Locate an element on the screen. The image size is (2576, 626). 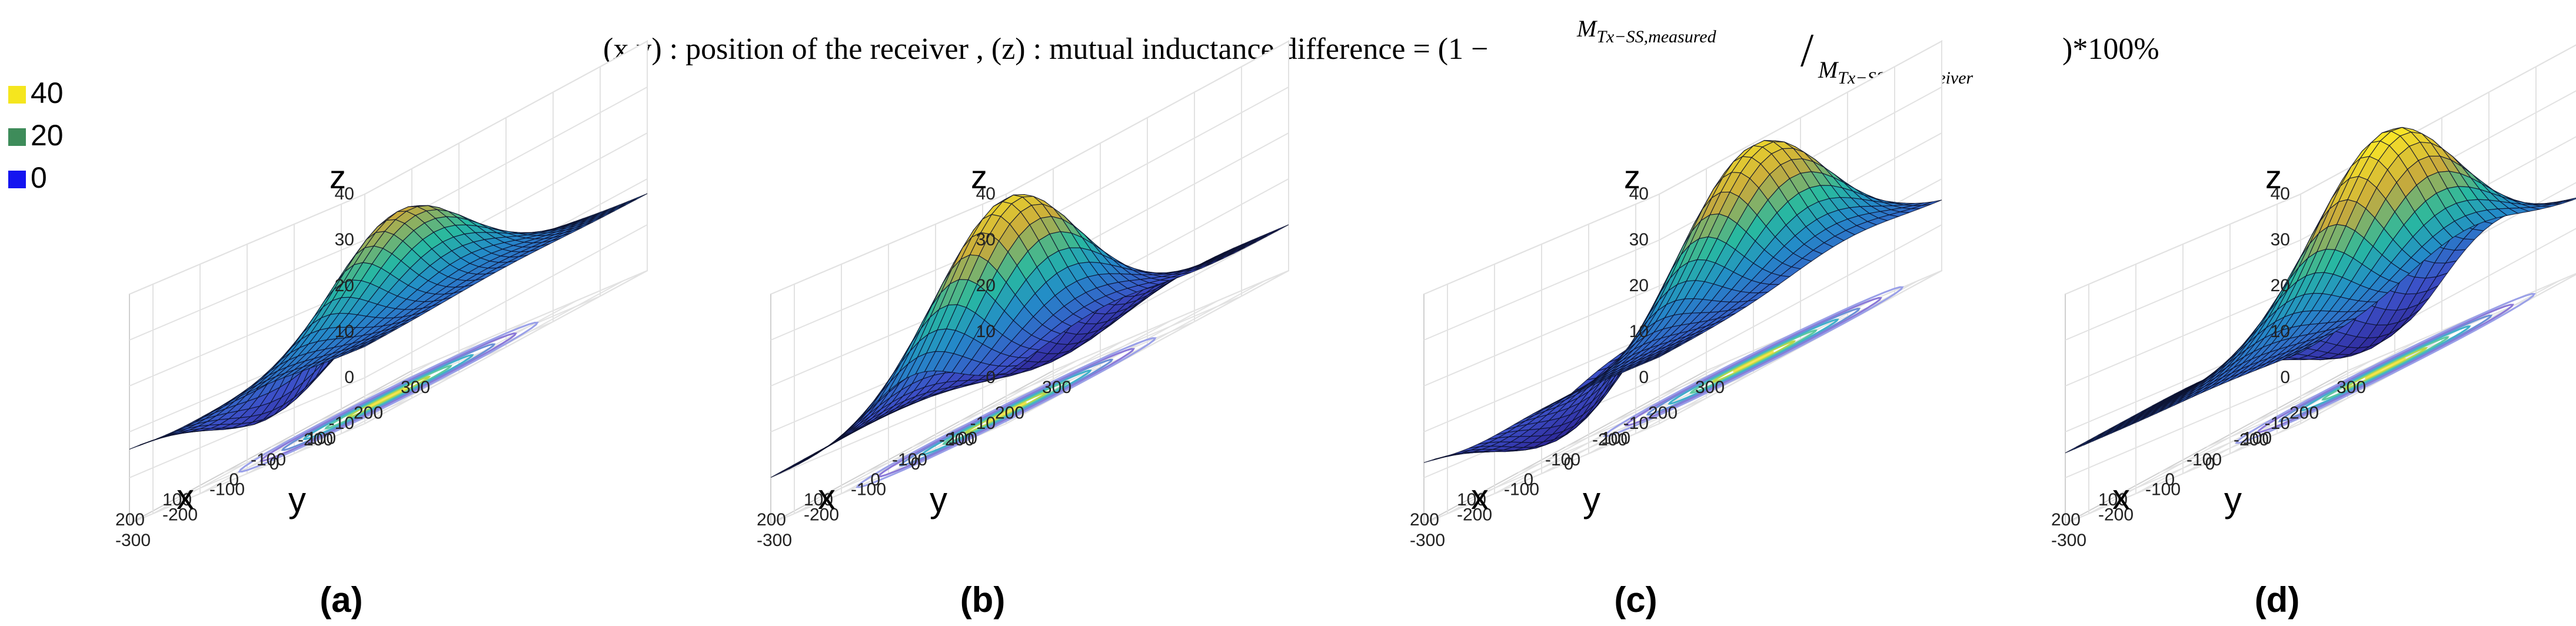
z-tick-label: -10 is located at coordinates (983, 424).